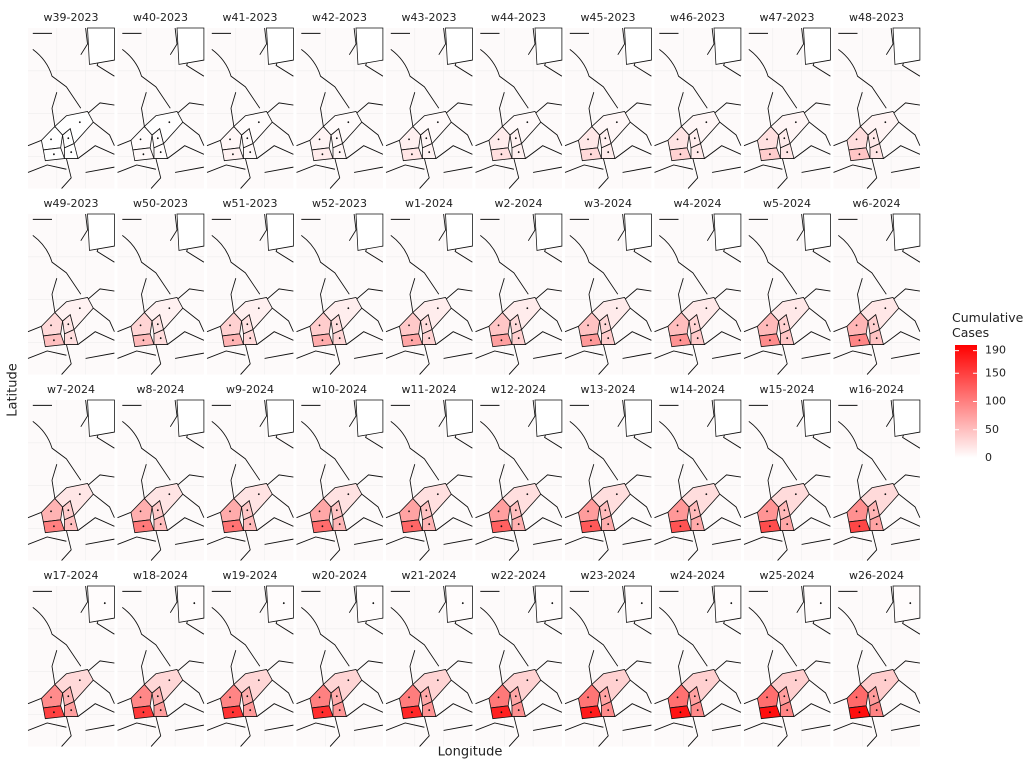  I want to click on colorbar, so click(966, 401).